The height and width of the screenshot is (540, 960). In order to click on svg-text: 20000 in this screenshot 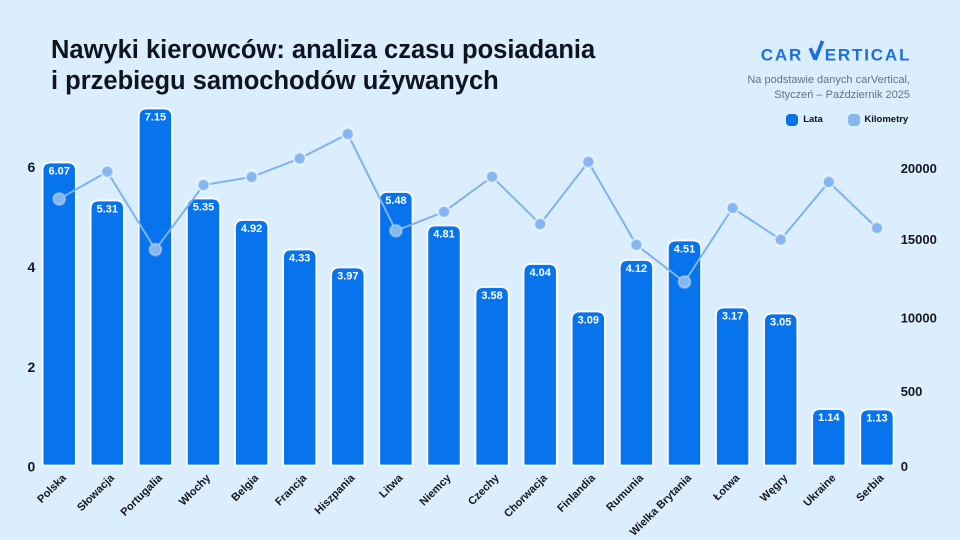, I will do `click(919, 168)`.